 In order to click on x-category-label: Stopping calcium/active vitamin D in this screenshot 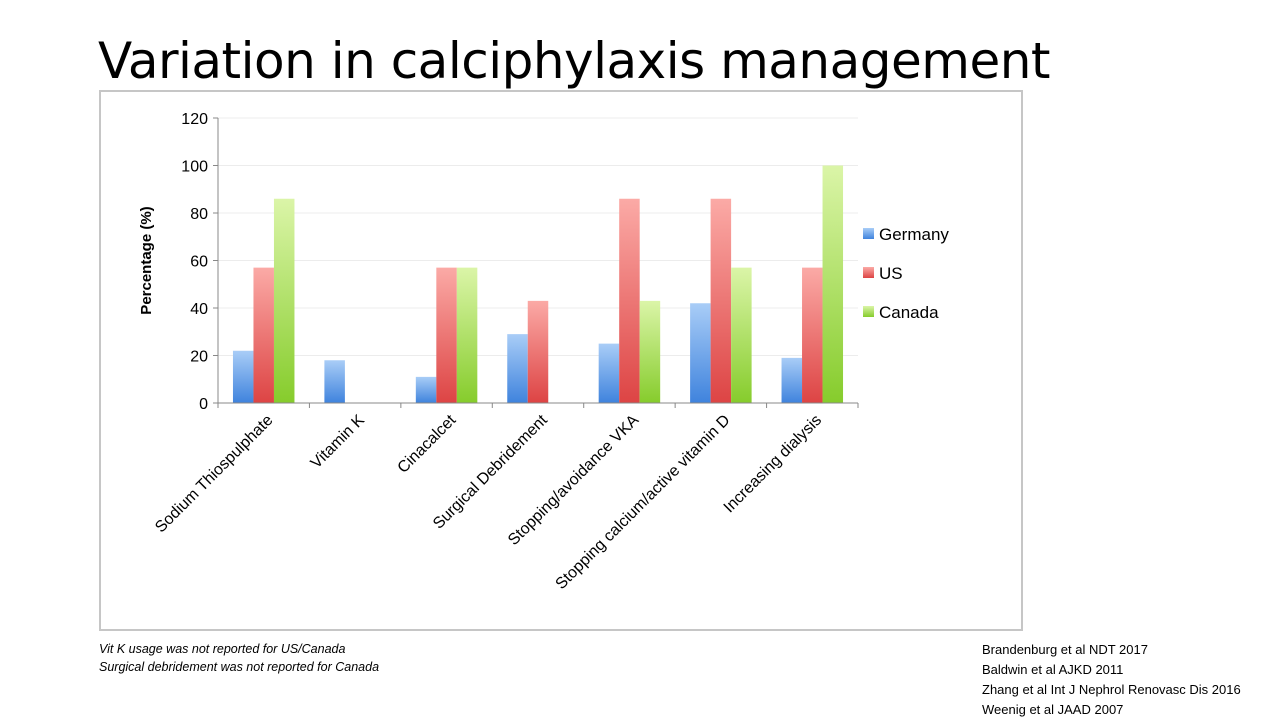, I will do `click(643, 502)`.